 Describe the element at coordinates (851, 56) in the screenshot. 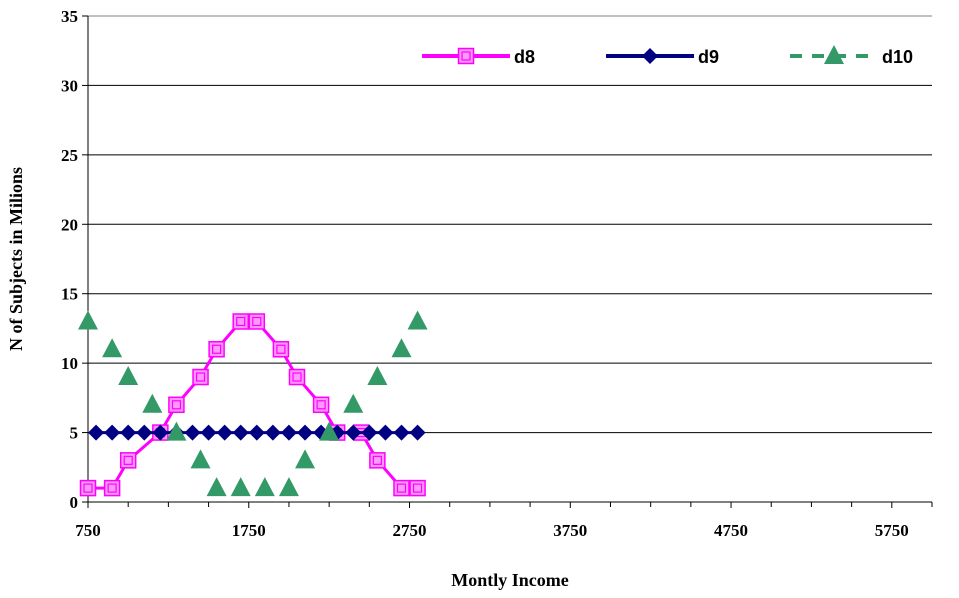

I see `legend-item-d10: d10` at that location.